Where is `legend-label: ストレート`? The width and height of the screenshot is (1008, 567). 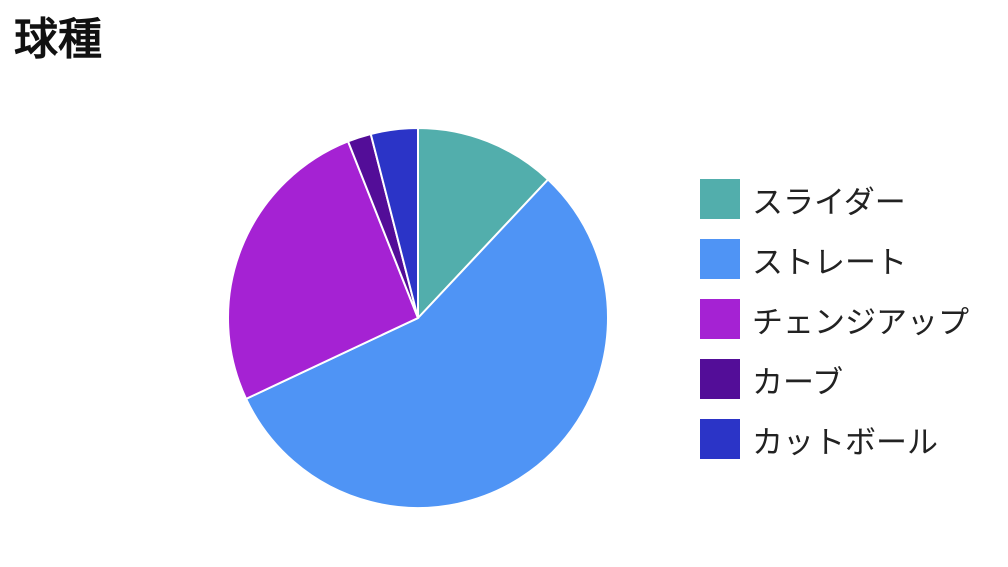 legend-label: ストレート is located at coordinates (829, 262).